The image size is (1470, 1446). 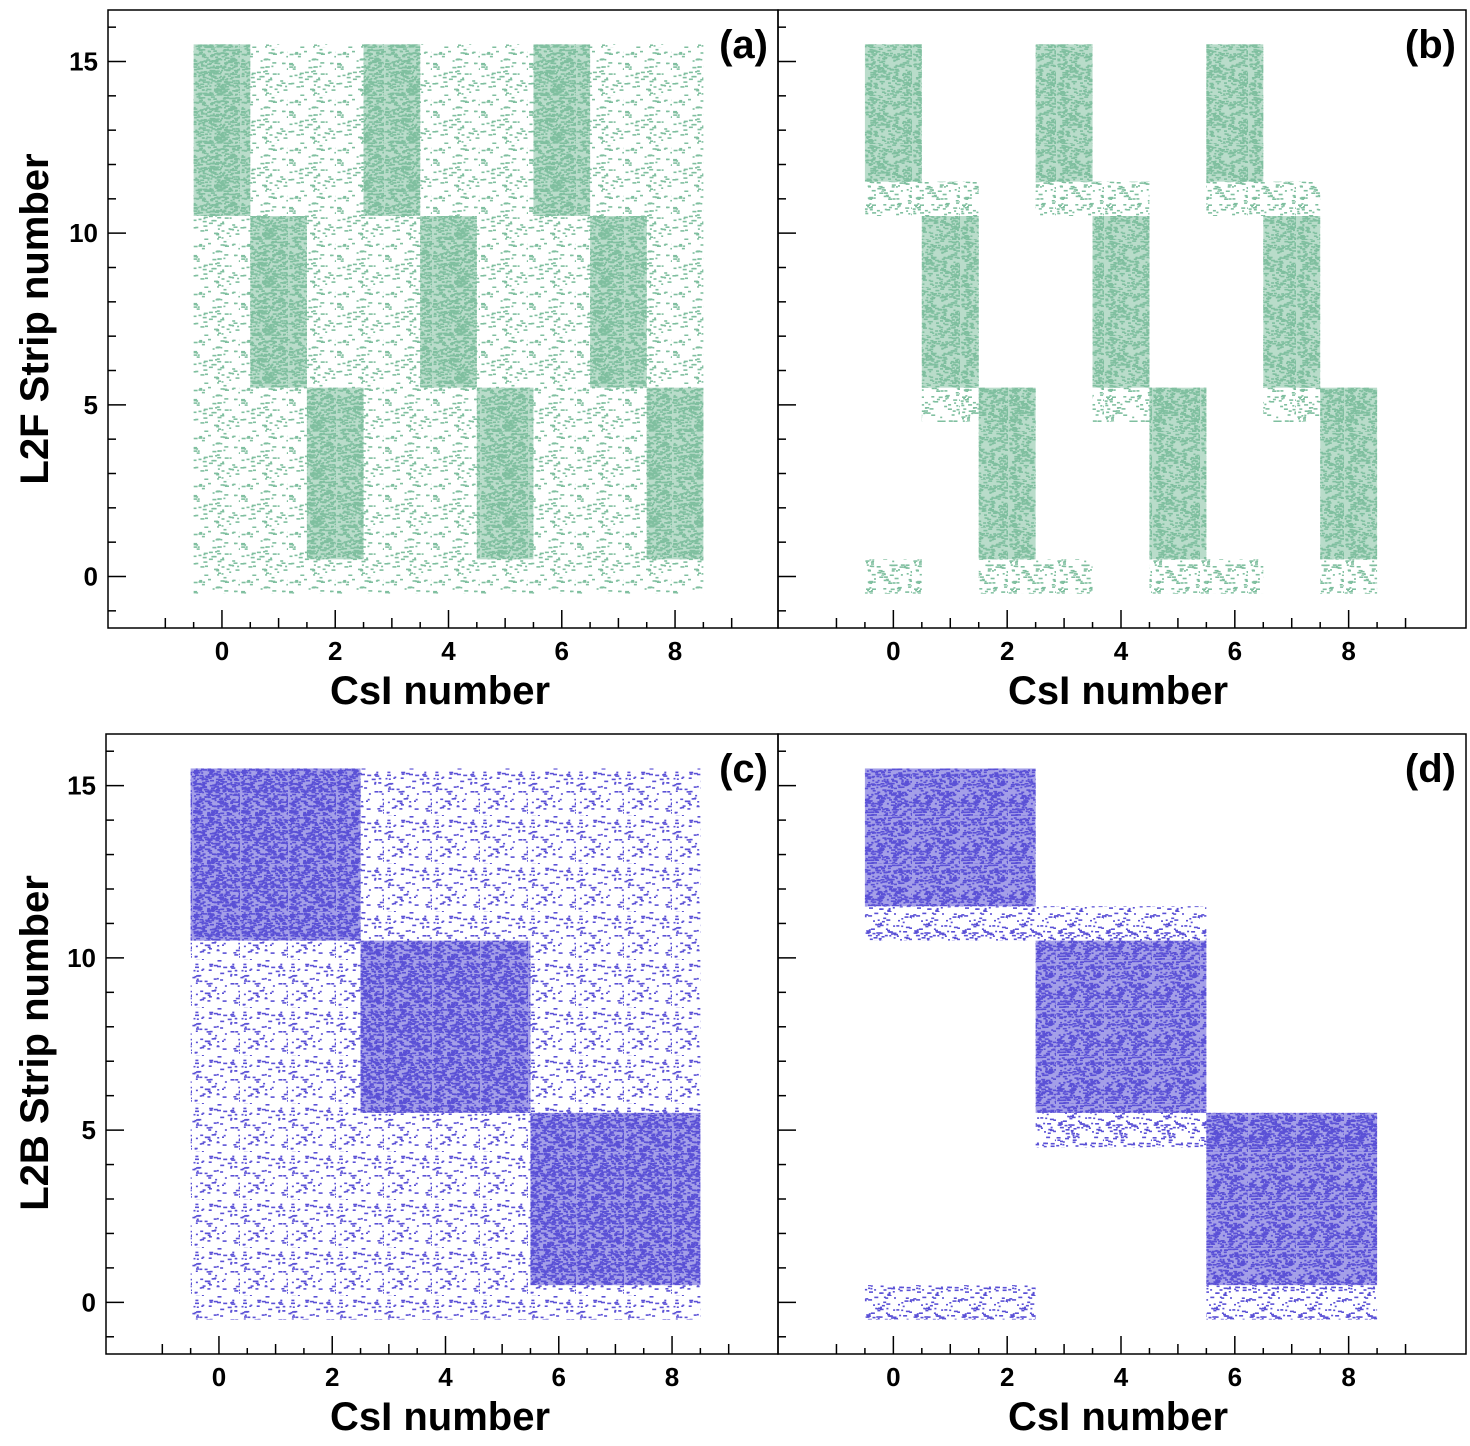 I want to click on panel-label: (d), so click(x=1430, y=769).